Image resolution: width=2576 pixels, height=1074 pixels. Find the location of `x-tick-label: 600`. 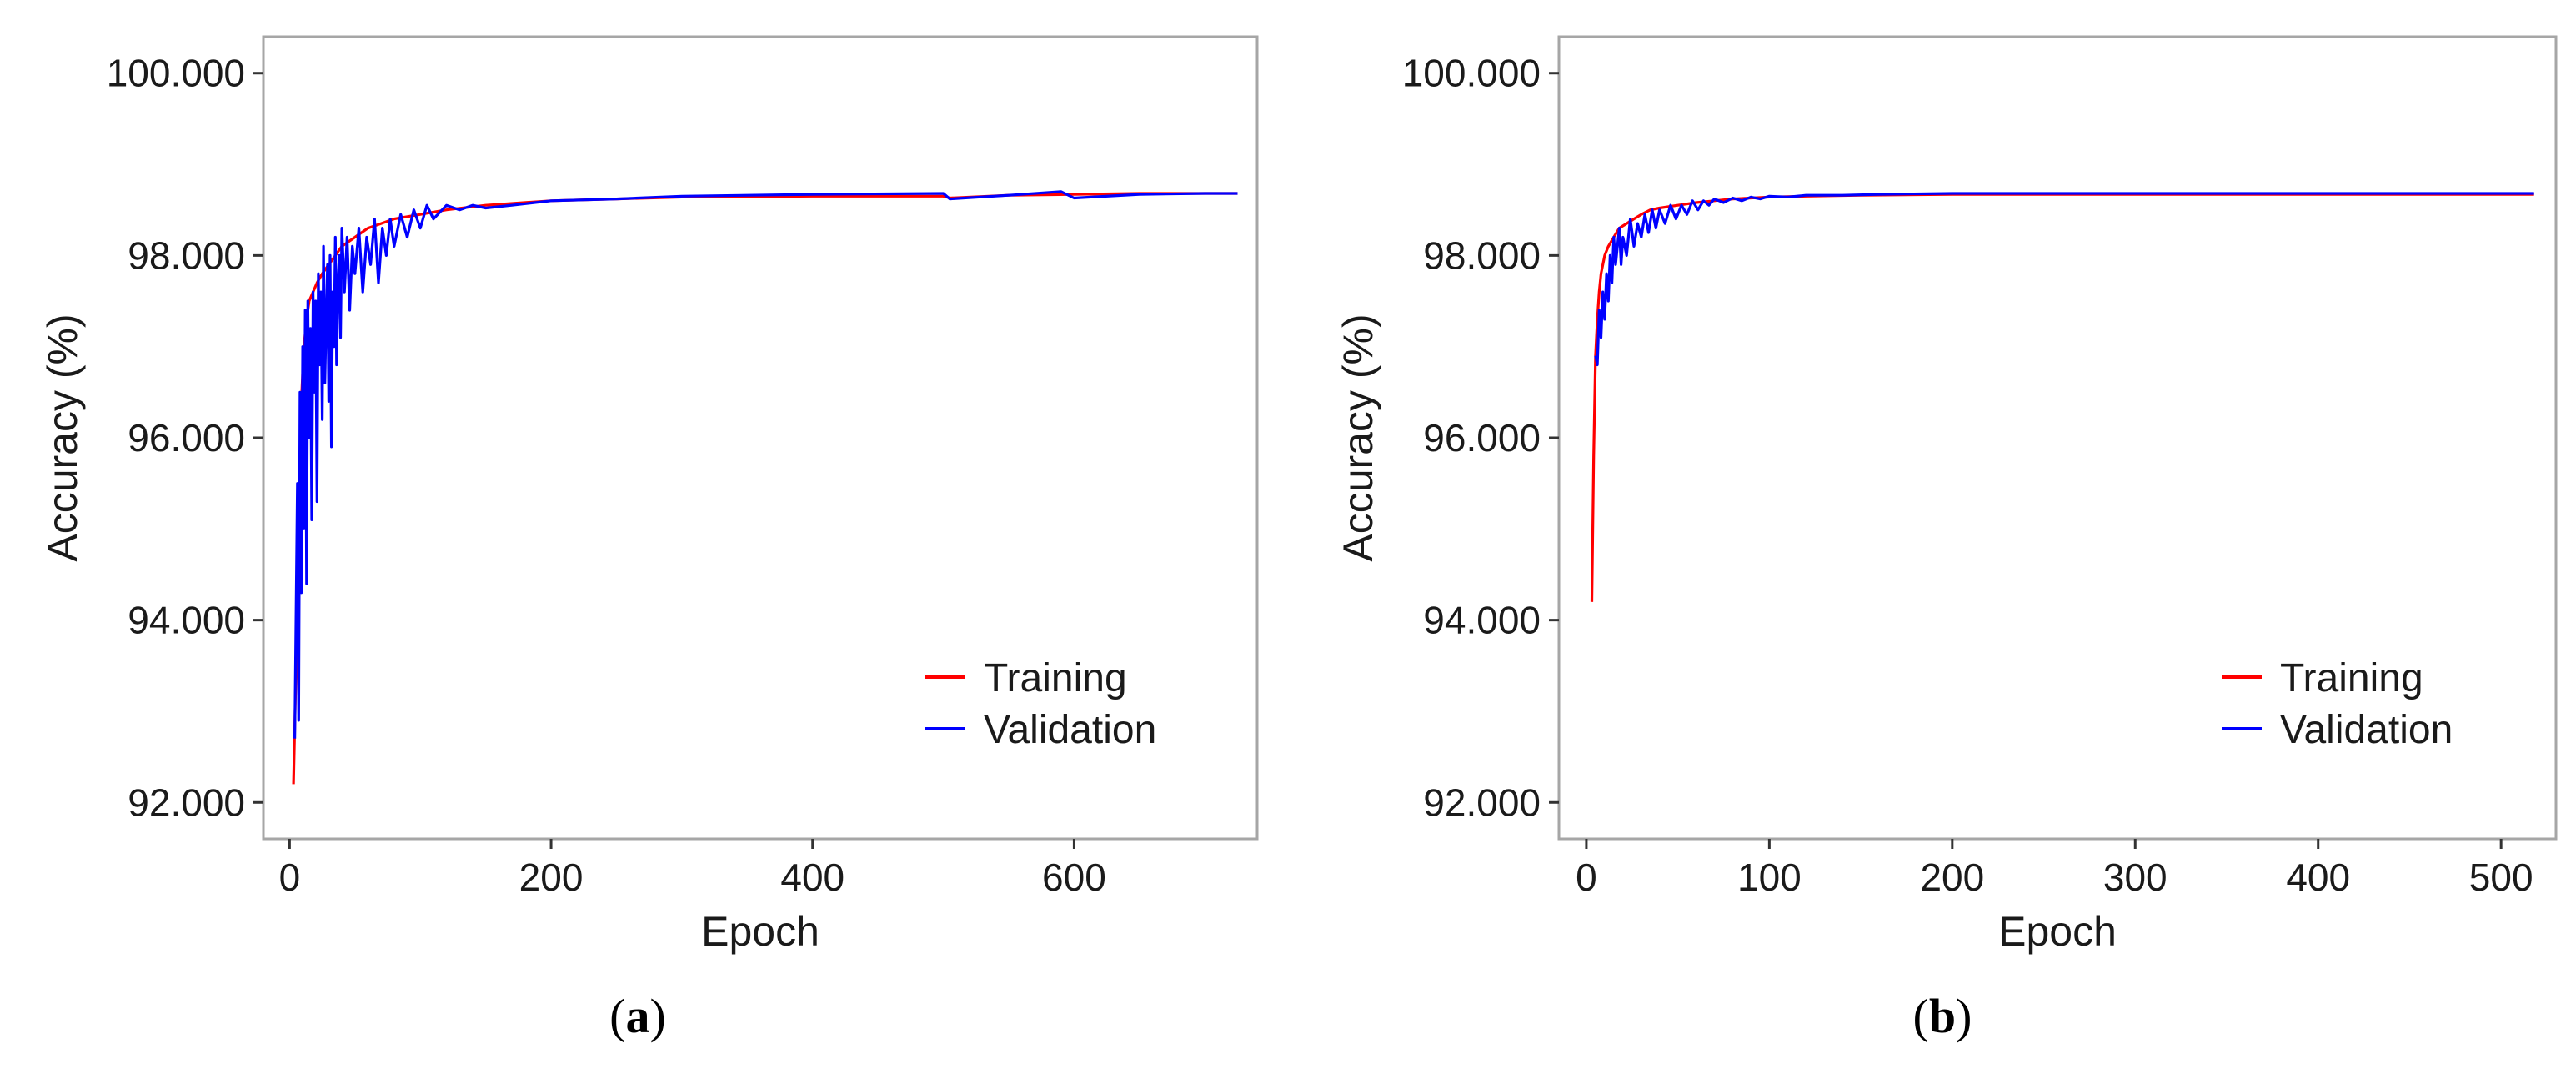

x-tick-label: 600 is located at coordinates (1074, 877).